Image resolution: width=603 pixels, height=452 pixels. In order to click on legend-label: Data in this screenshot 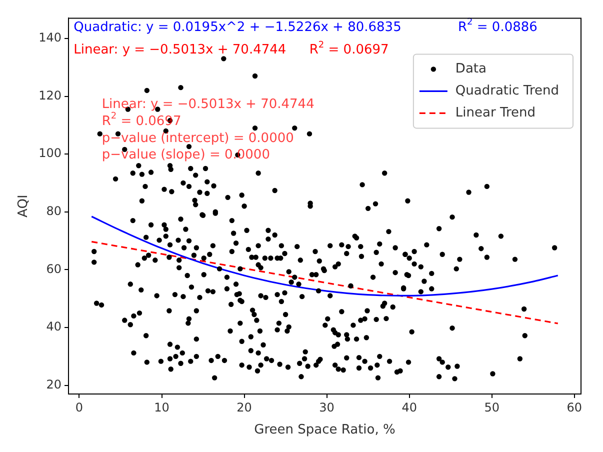, I will do `click(470, 69)`.